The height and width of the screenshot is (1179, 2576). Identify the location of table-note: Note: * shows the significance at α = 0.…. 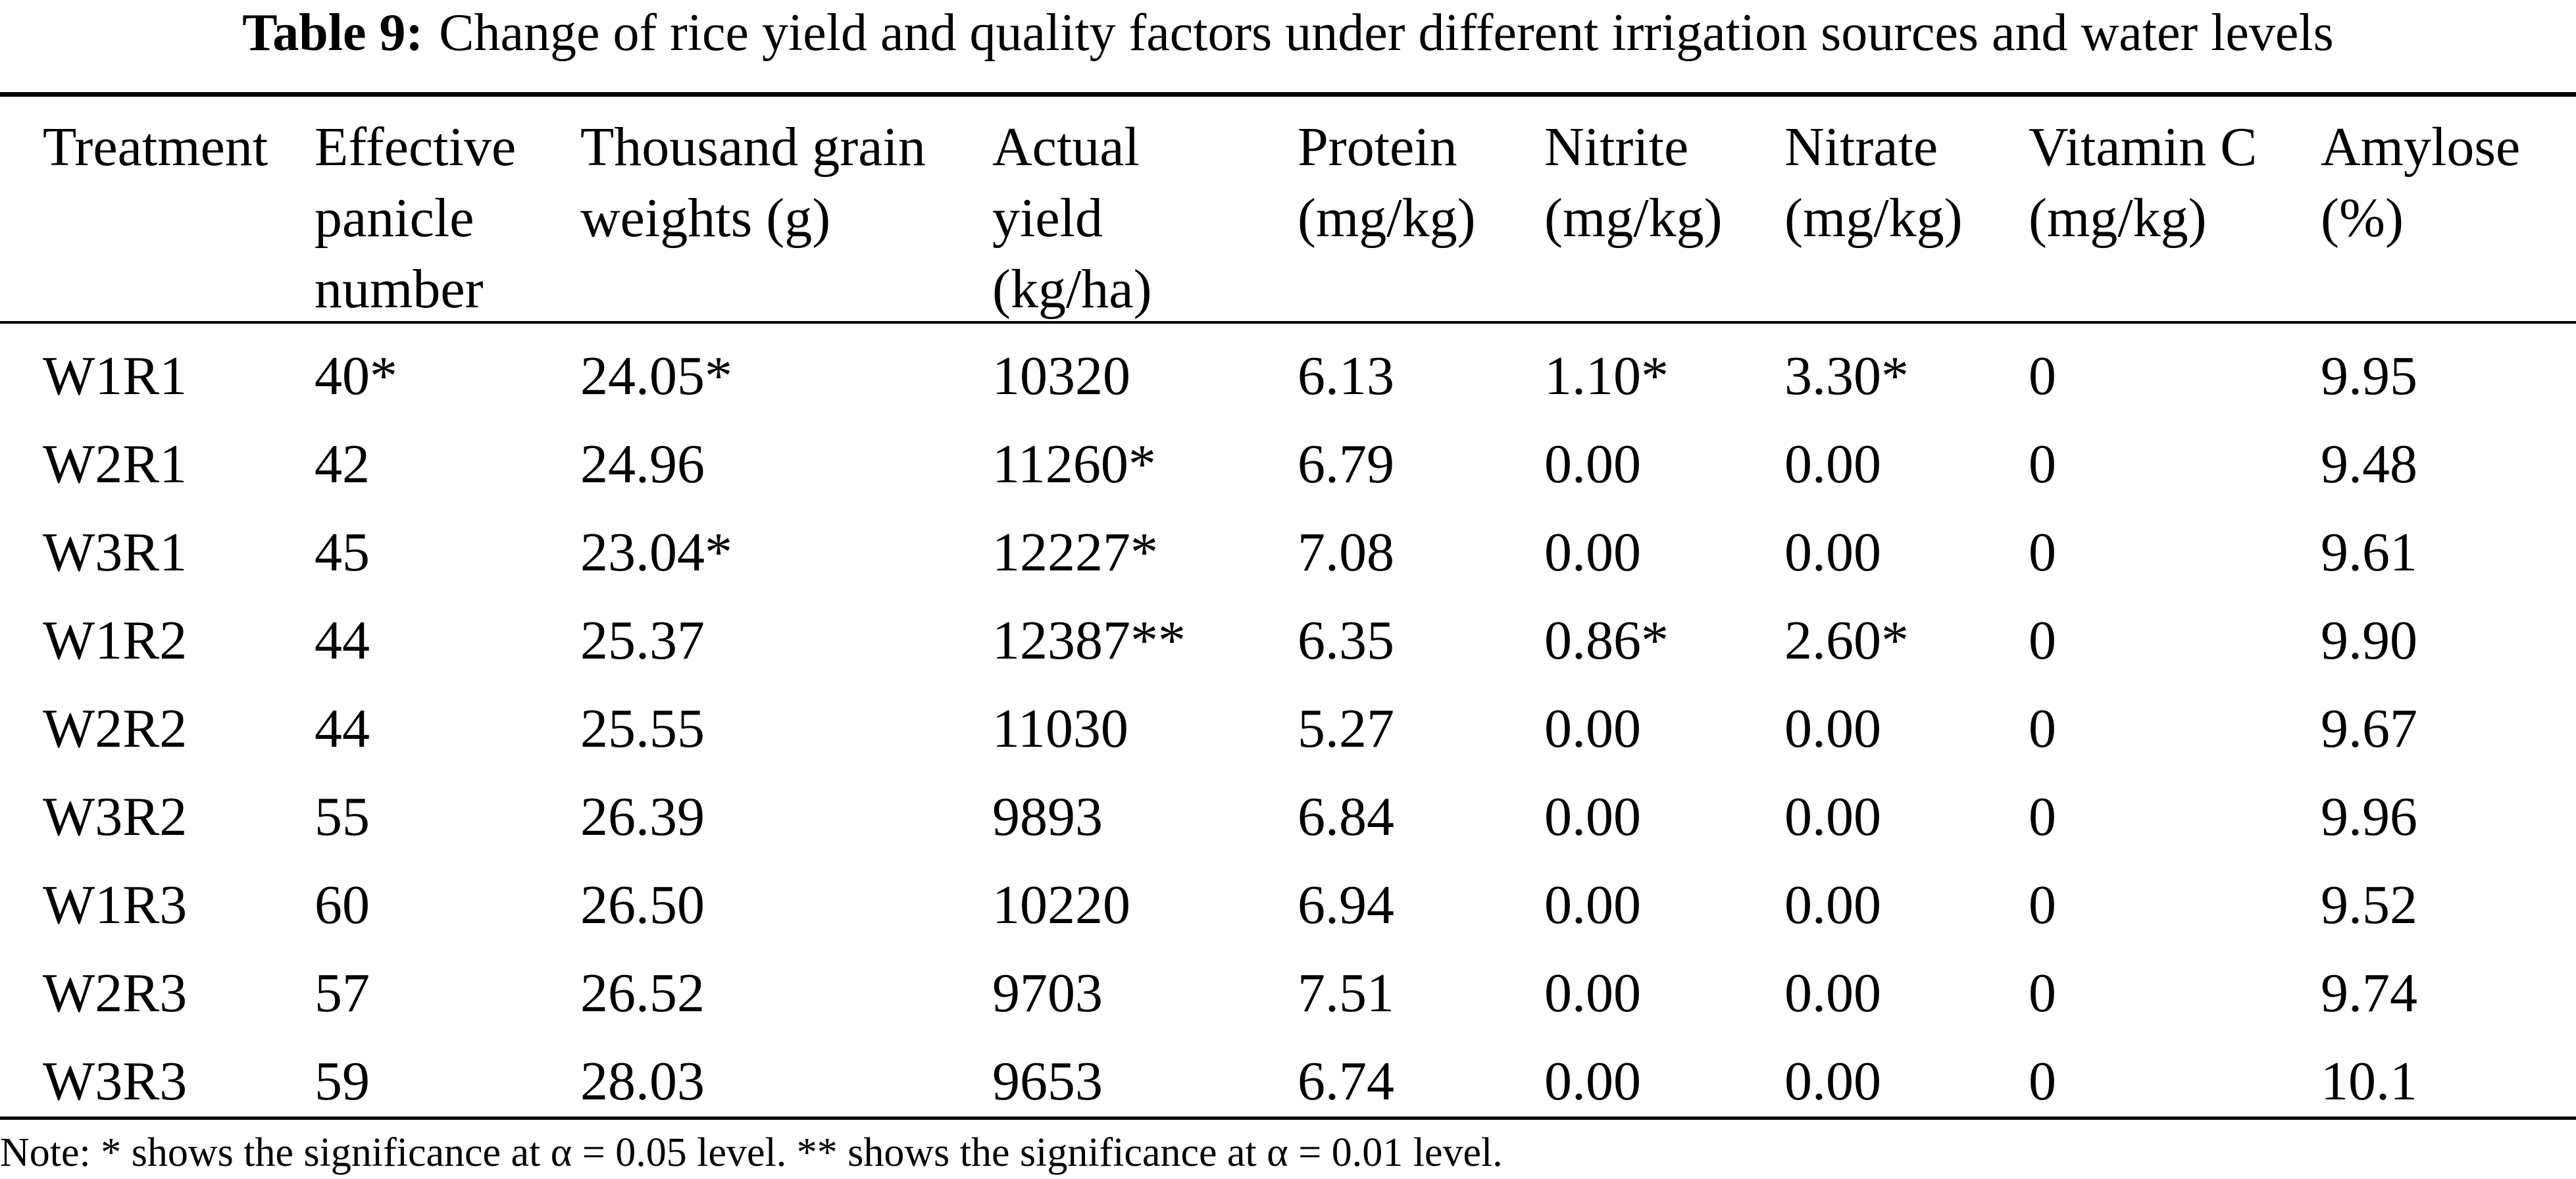
(752, 1152).